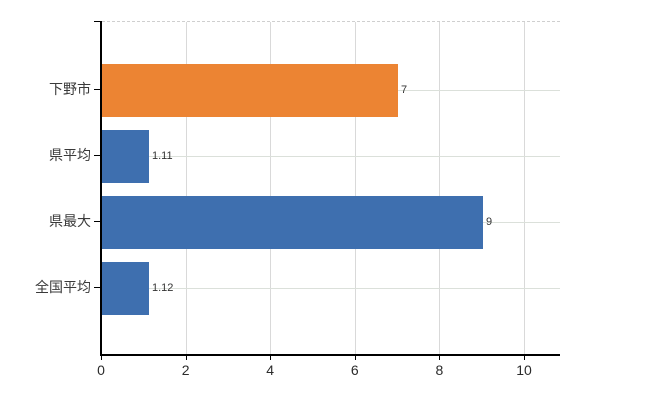 The width and height of the screenshot is (650, 400). What do you see at coordinates (524, 370) in the screenshot?
I see `x-tick-label: 10` at bounding box center [524, 370].